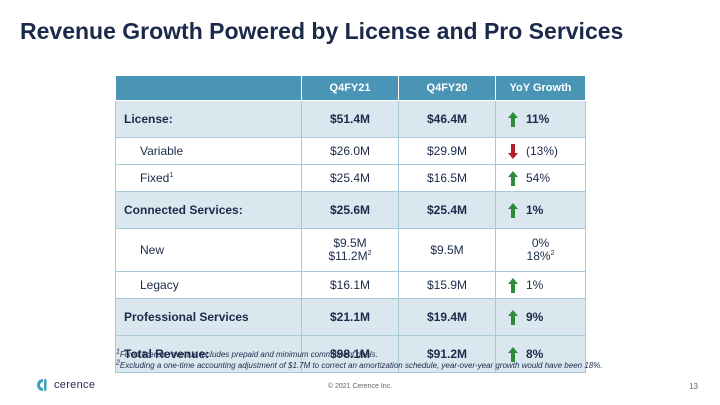 This screenshot has height=405, width=720. I want to click on table-row-connected-services: Connected Services: $25.6M $25.4M 1%, so click(350, 210).